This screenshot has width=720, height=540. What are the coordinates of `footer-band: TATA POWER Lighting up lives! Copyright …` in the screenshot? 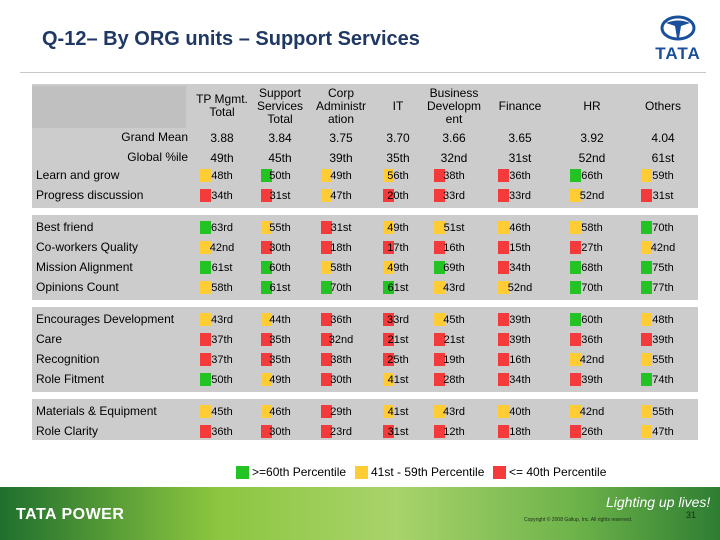 It's located at (360, 513).